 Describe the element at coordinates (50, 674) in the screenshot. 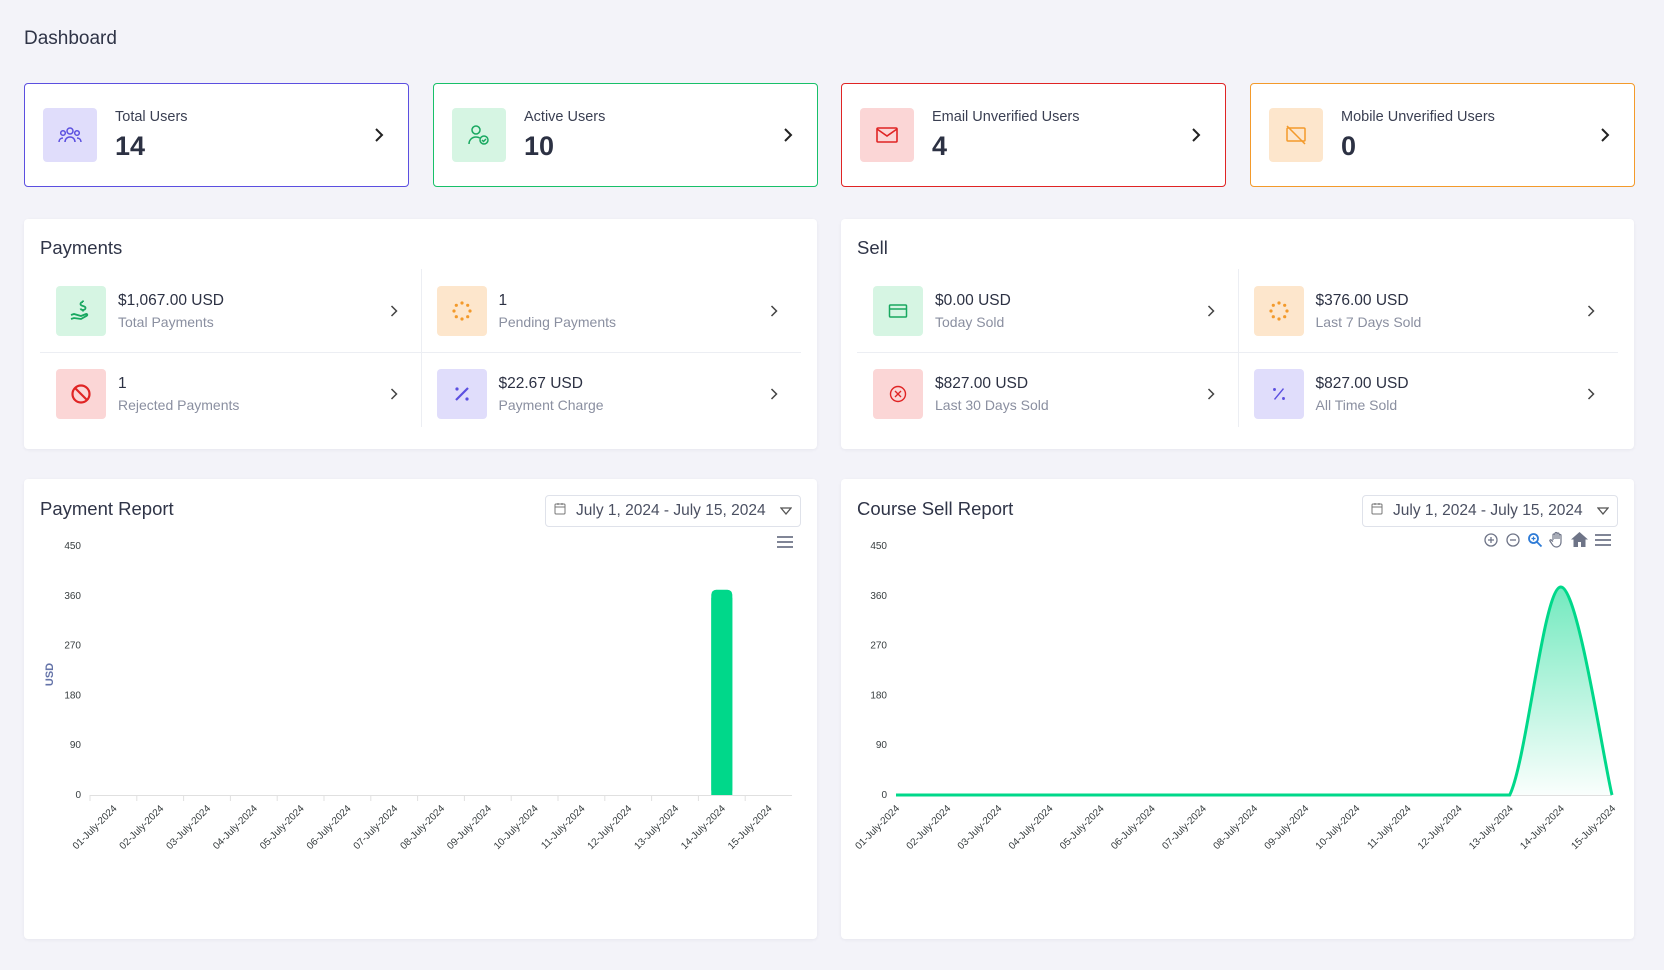

I see `y-axis-title: USD` at that location.